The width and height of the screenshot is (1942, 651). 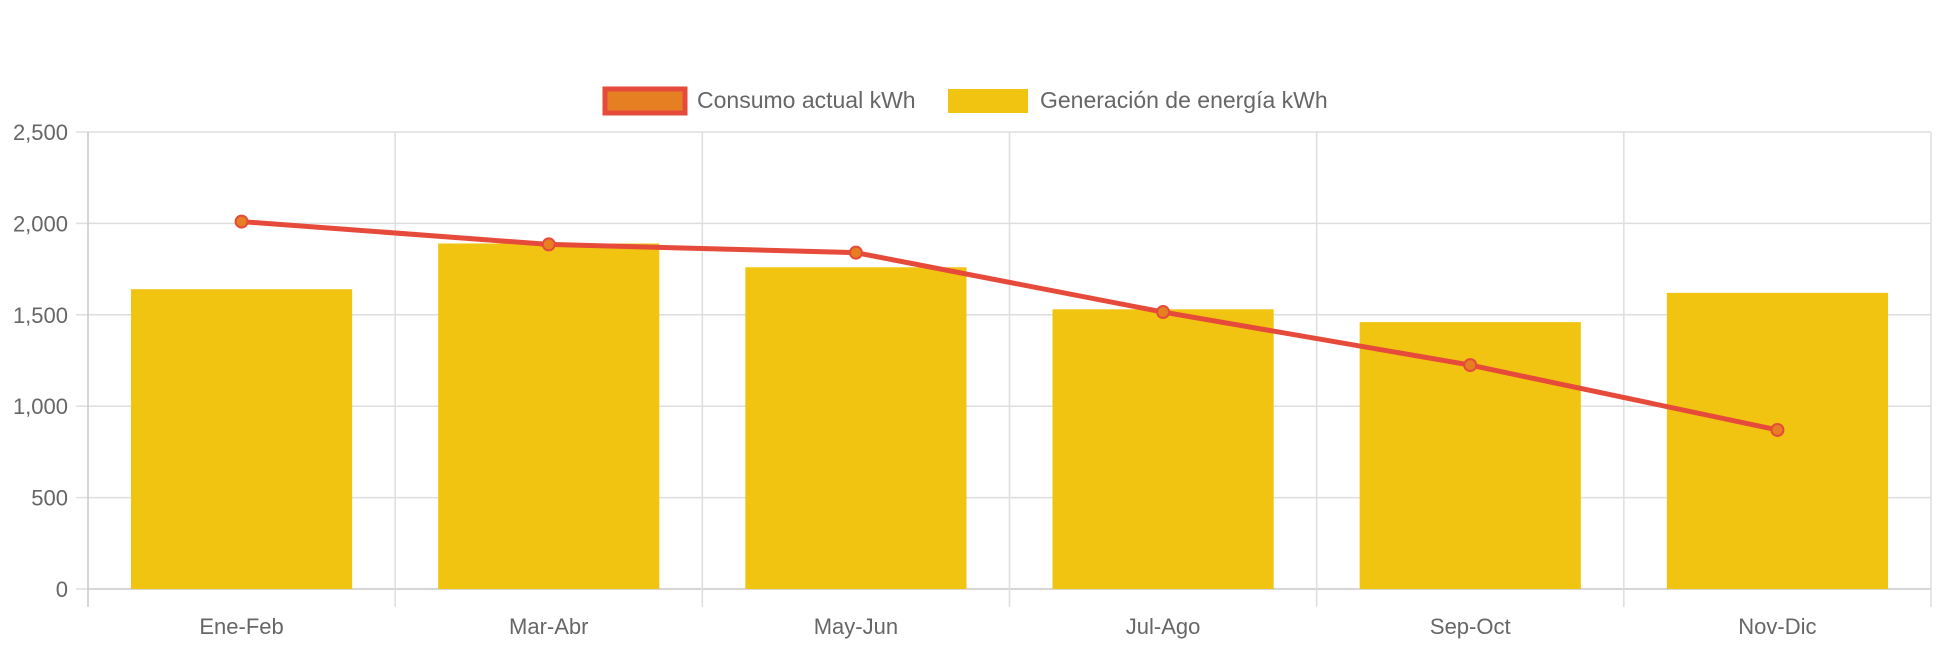 What do you see at coordinates (806, 100) in the screenshot?
I see `legend-label-consumo: Consumo actual kWh` at bounding box center [806, 100].